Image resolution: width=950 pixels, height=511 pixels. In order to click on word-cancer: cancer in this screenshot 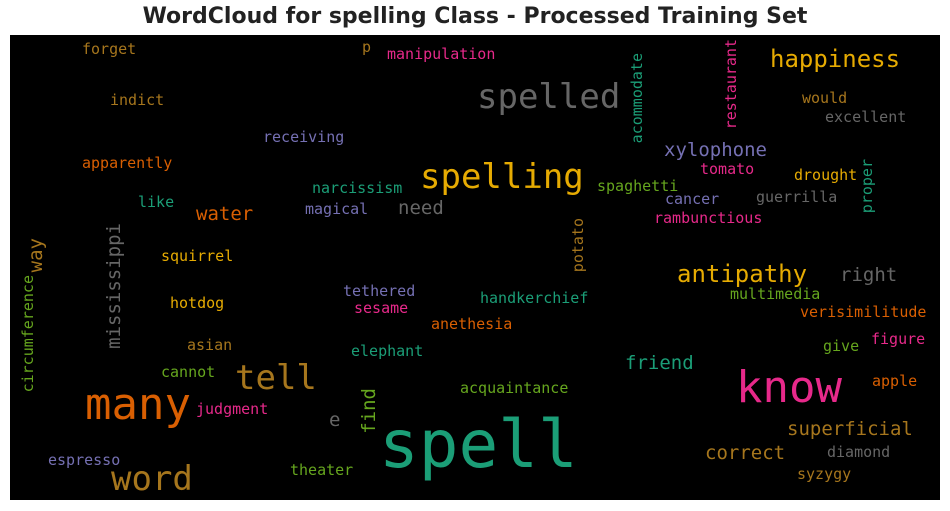, I will do `click(692, 199)`.